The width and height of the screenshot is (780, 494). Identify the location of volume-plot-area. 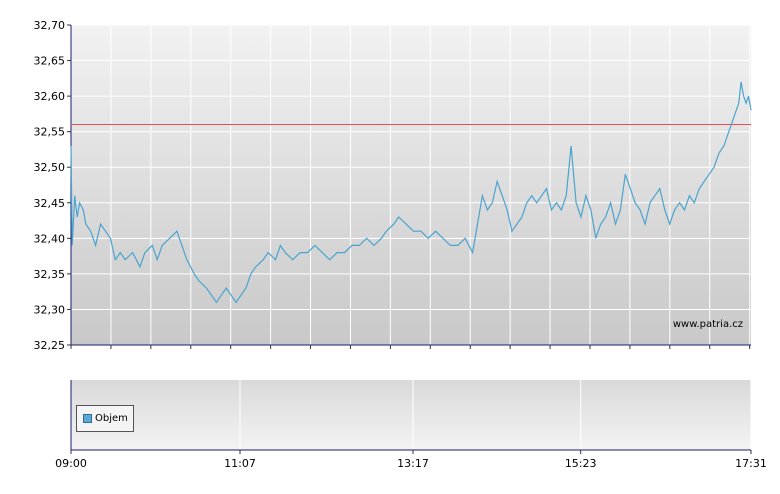
(411, 415).